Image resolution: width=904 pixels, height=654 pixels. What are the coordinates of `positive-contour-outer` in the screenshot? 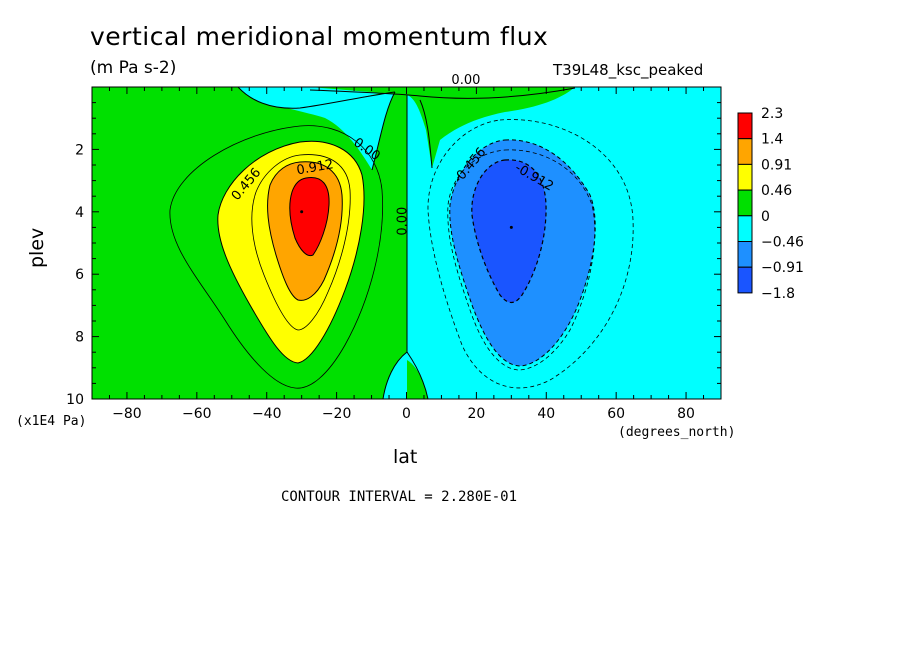 It's located at (276, 257).